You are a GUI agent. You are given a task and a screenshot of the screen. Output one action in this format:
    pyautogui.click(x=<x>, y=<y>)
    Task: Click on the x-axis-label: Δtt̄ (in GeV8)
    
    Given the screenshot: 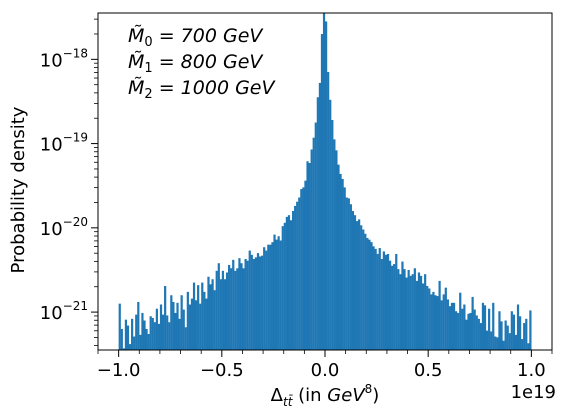 What is the action you would take?
    pyautogui.click(x=325, y=395)
    